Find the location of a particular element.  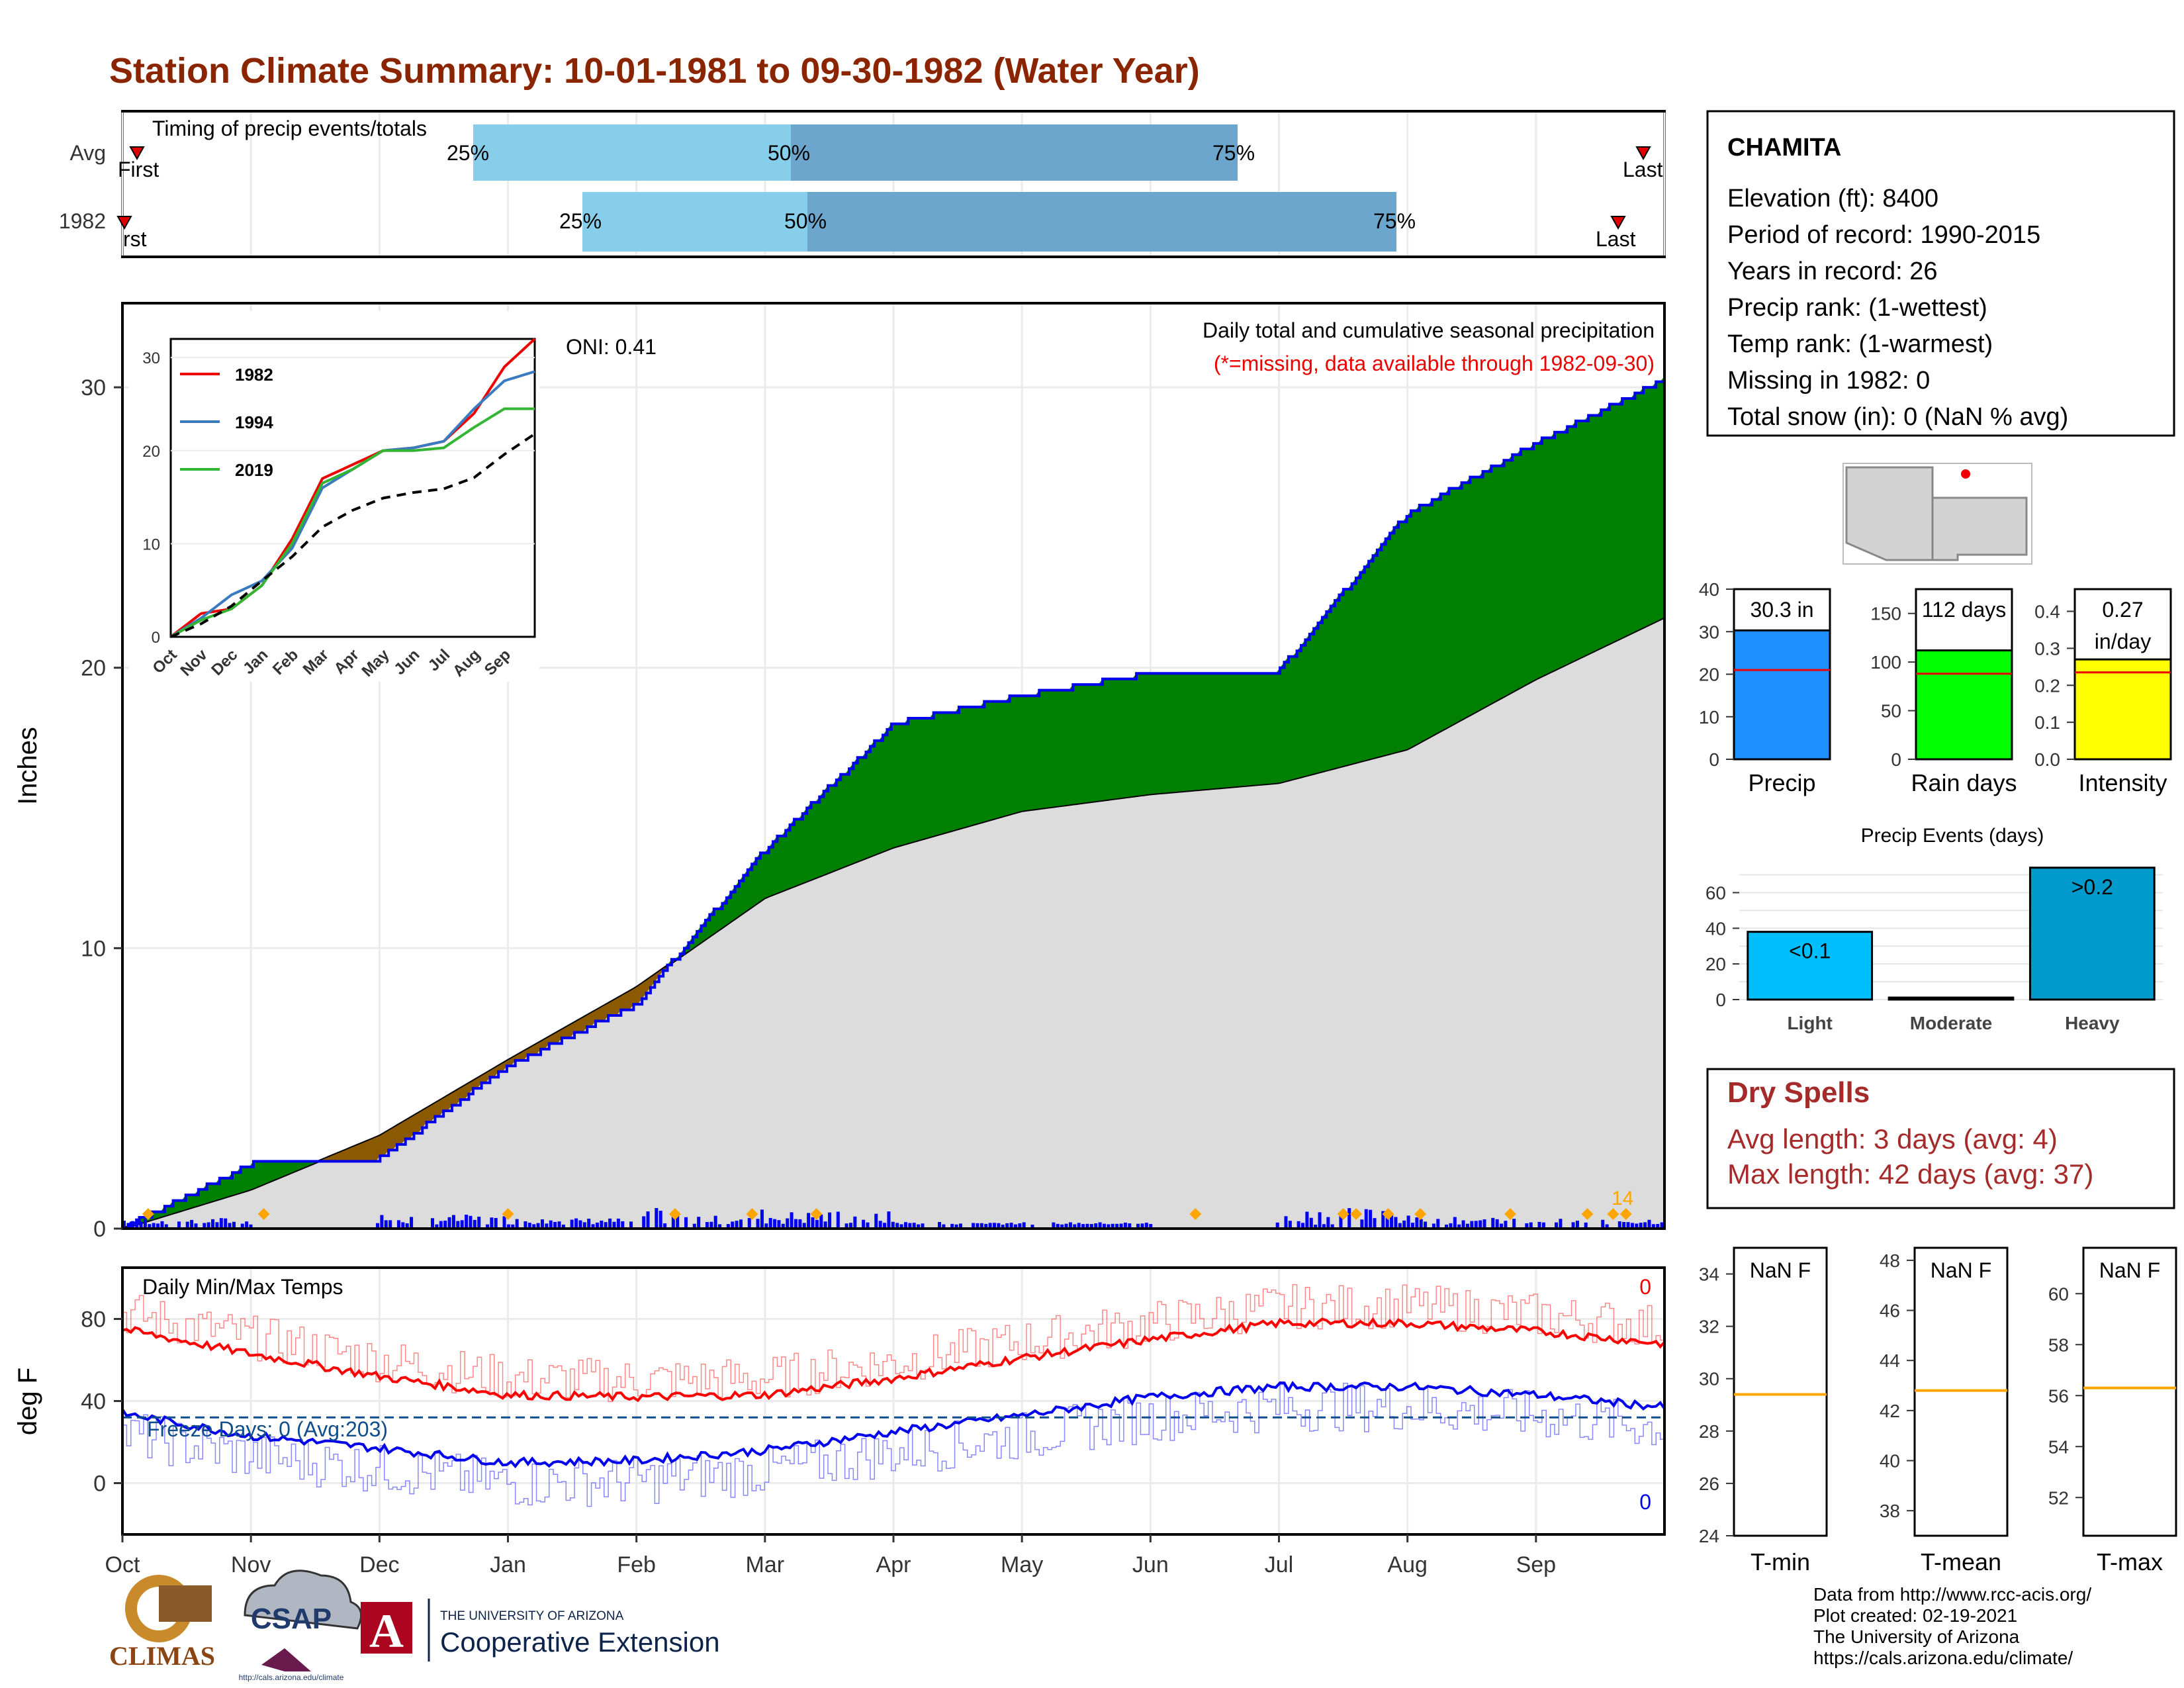

climas-block-icon is located at coordinates (186, 1603).